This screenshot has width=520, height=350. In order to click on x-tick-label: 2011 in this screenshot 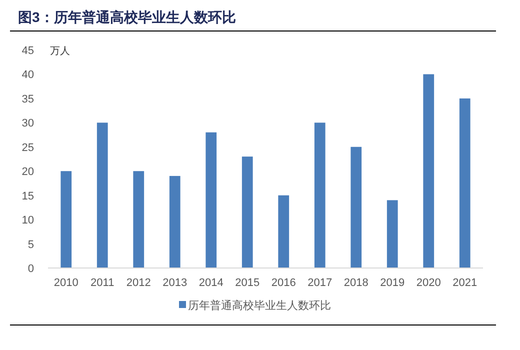, I will do `click(102, 283)`.